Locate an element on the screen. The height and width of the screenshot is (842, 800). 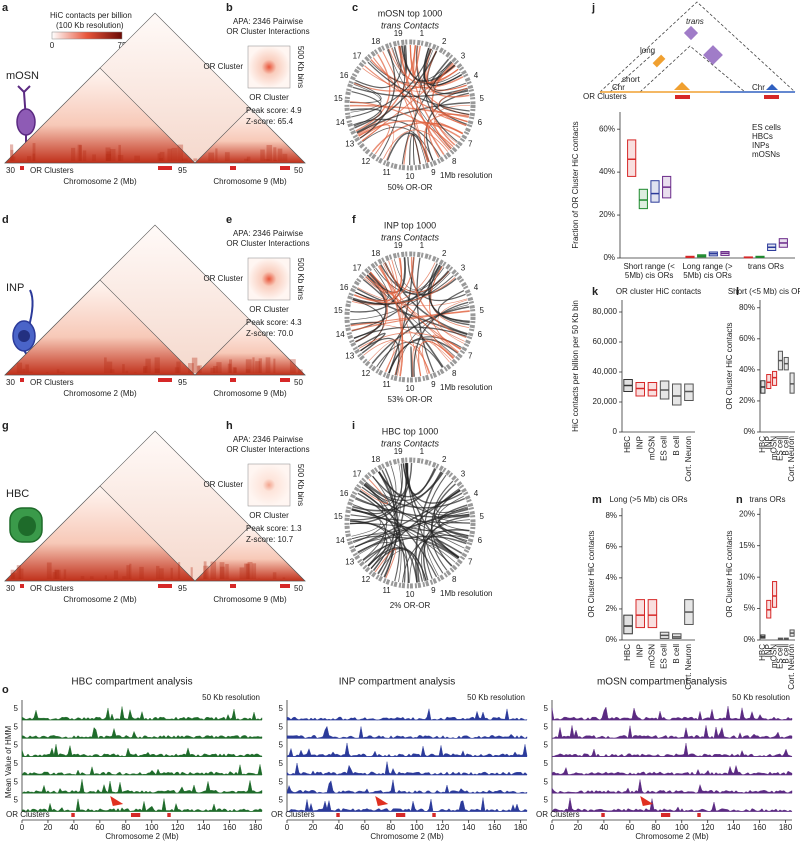
axis-start: 30 is located at coordinates (10, 170).